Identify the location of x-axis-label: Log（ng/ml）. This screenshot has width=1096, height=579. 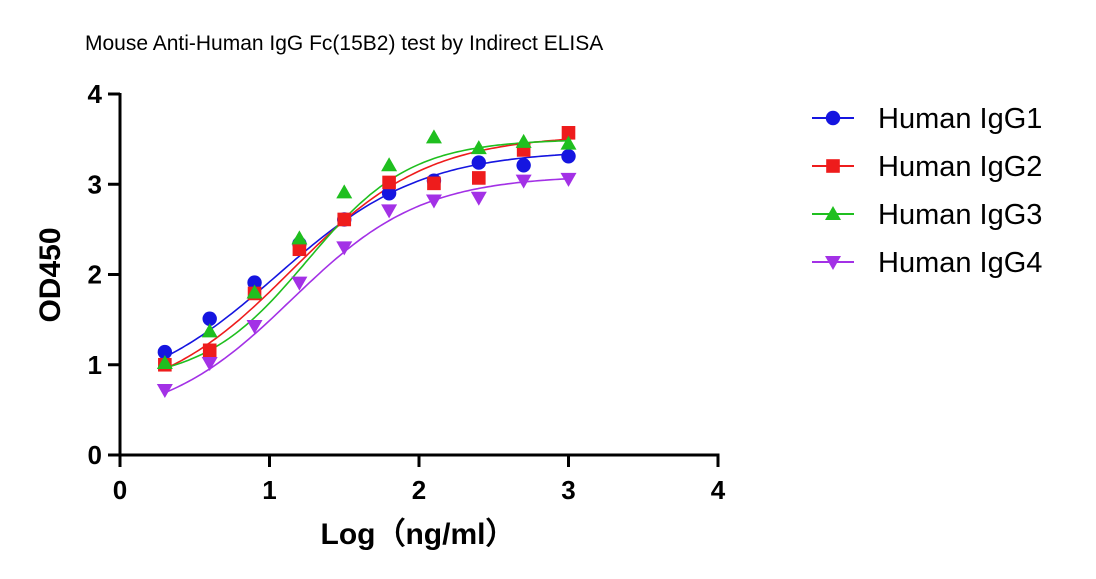
(418, 534).